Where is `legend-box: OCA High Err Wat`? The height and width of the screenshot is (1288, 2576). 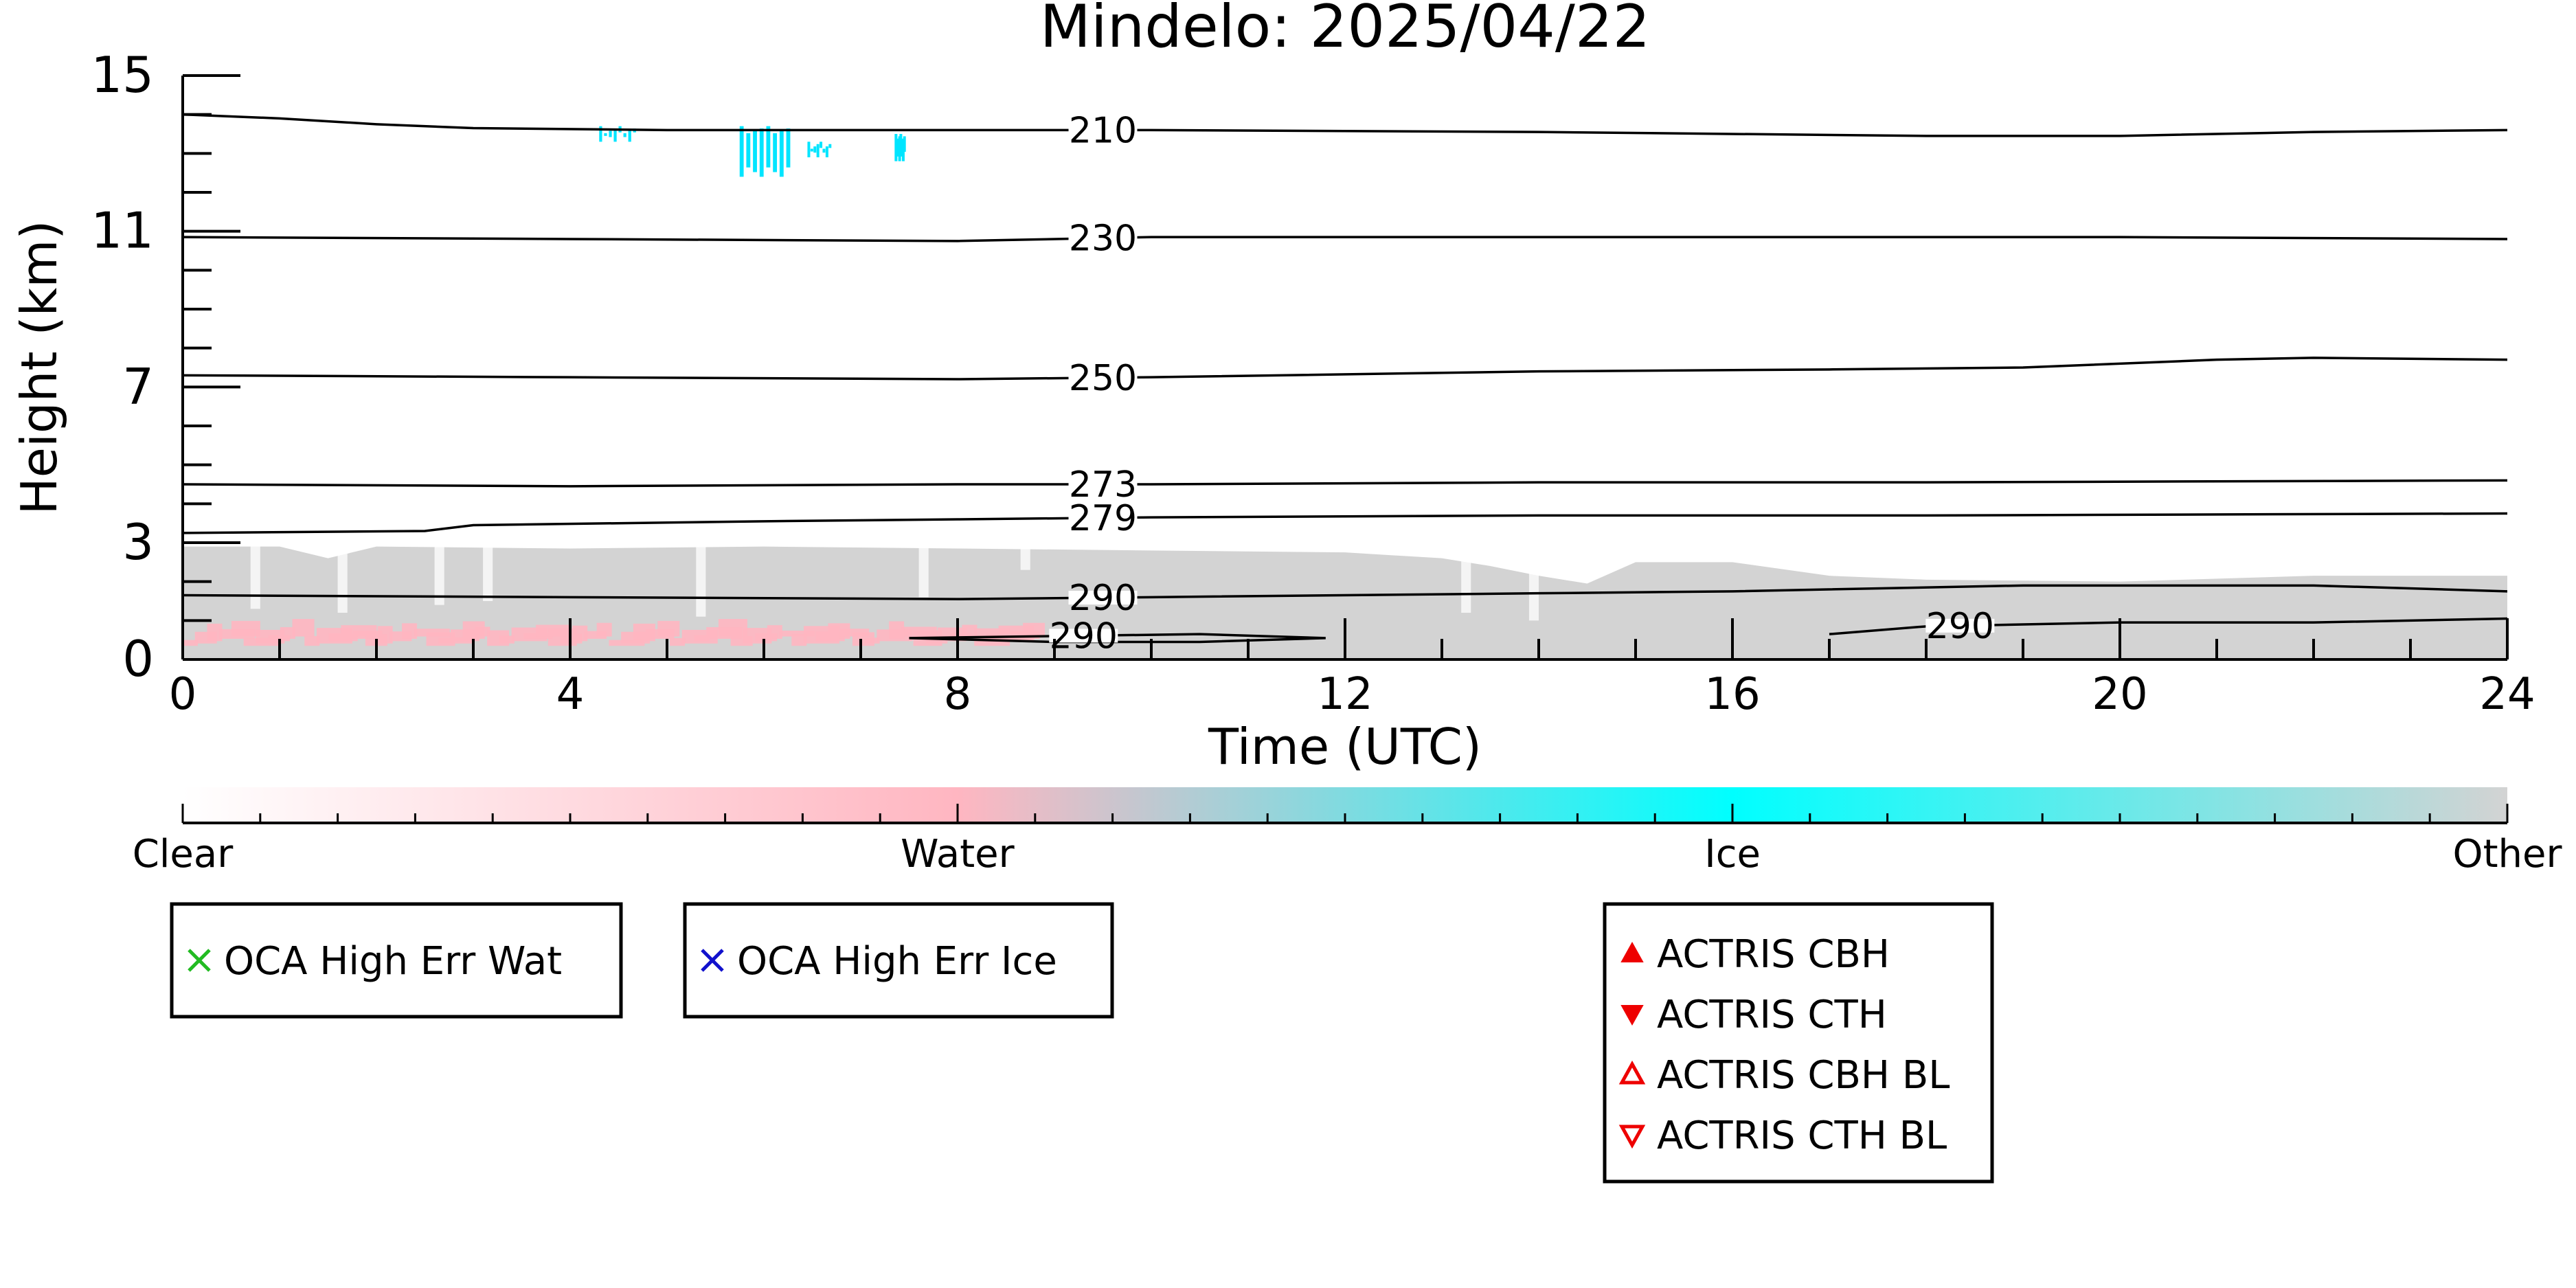
legend-box: OCA High Err Wat is located at coordinates (396, 960).